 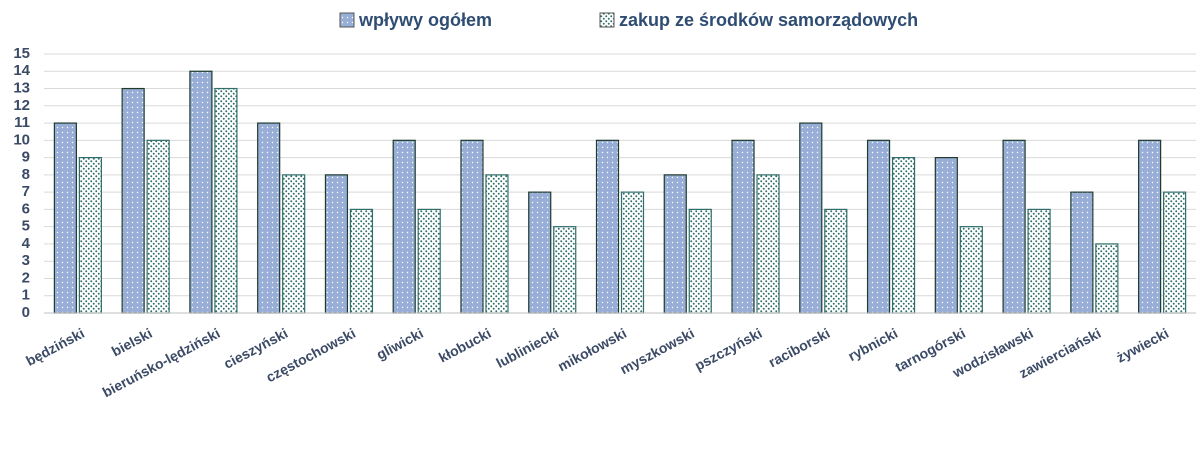 What do you see at coordinates (657, 351) in the screenshot?
I see `x-tick-label: myszkowski` at bounding box center [657, 351].